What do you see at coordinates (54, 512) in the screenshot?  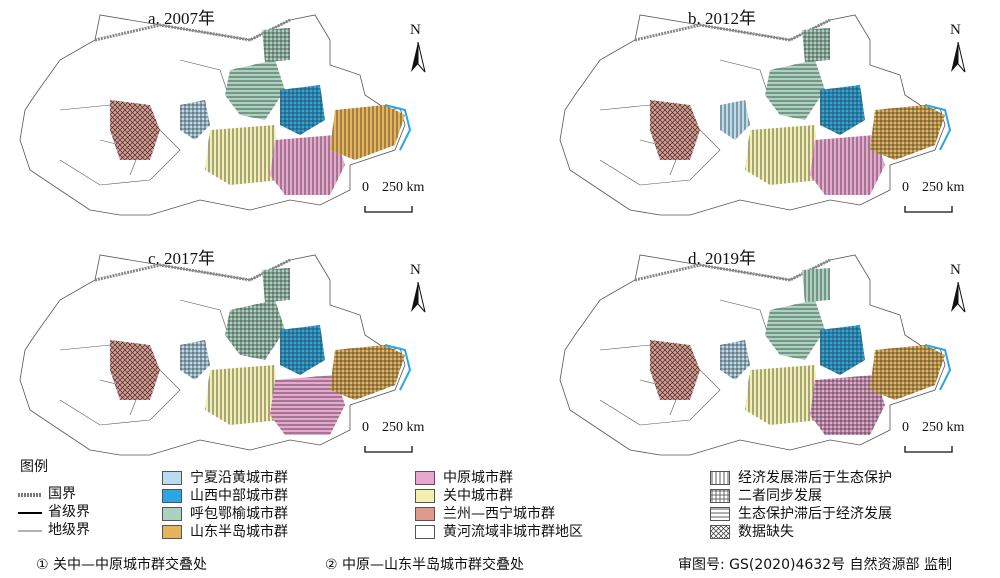 I see `legend-line-province: 省级界` at bounding box center [54, 512].